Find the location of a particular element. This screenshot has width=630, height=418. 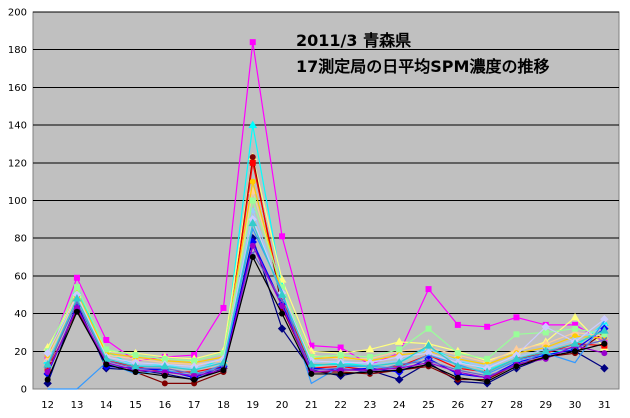

y-tick-label: 140 is located at coordinates (17, 126).